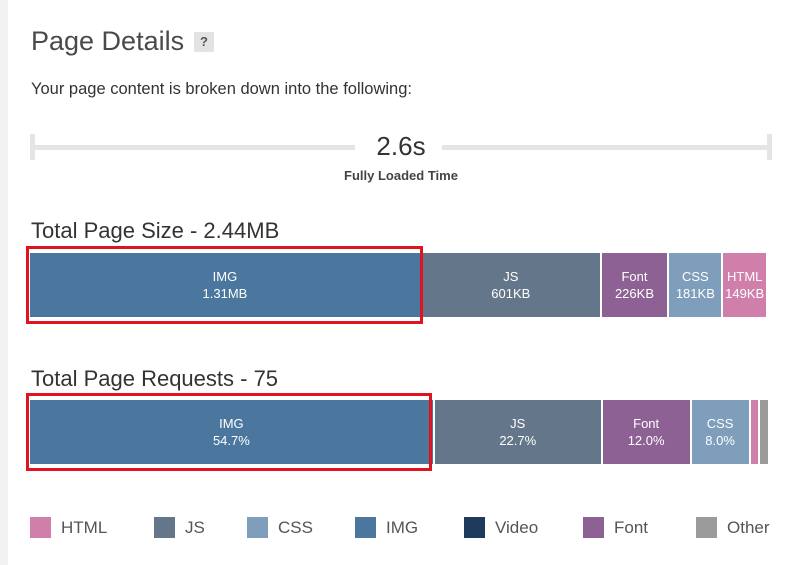 The height and width of the screenshot is (565, 800). Describe the element at coordinates (195, 527) in the screenshot. I see `legend-label: JS` at that location.